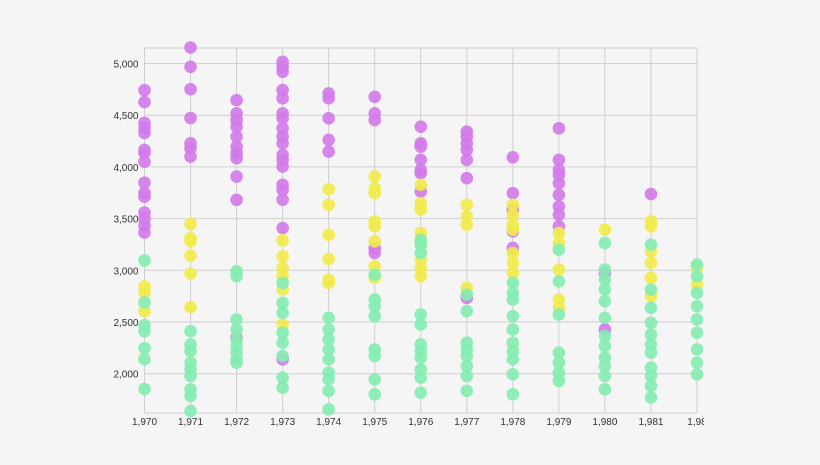  What do you see at coordinates (328, 422) in the screenshot?
I see `x-tick-label: 1,974` at bounding box center [328, 422].